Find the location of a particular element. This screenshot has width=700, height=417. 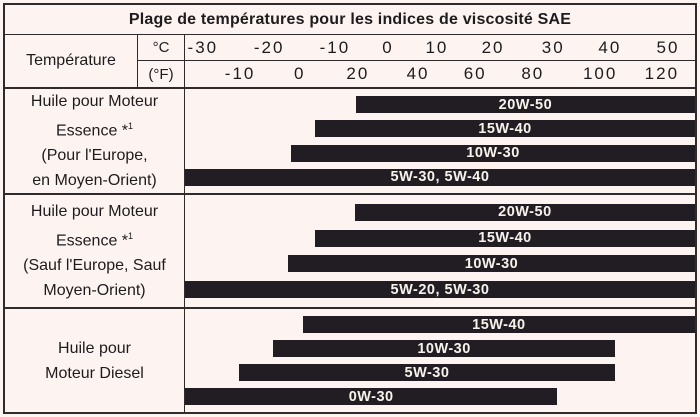

celsius-tick: -30 is located at coordinates (203, 47).